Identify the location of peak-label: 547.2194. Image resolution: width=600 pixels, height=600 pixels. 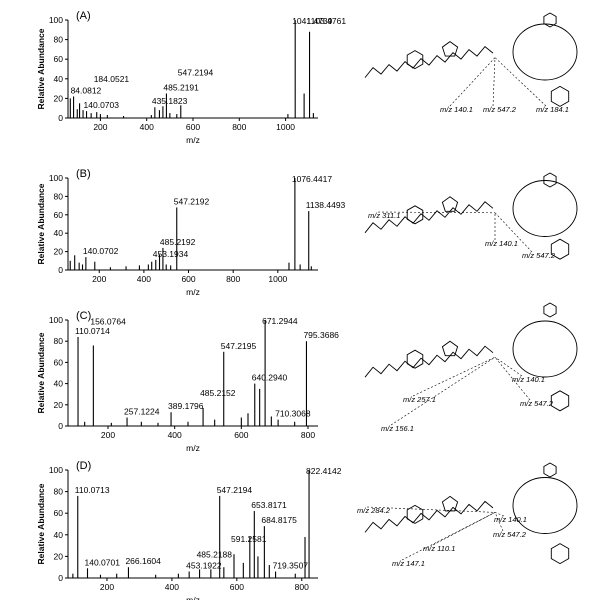
(235, 490).